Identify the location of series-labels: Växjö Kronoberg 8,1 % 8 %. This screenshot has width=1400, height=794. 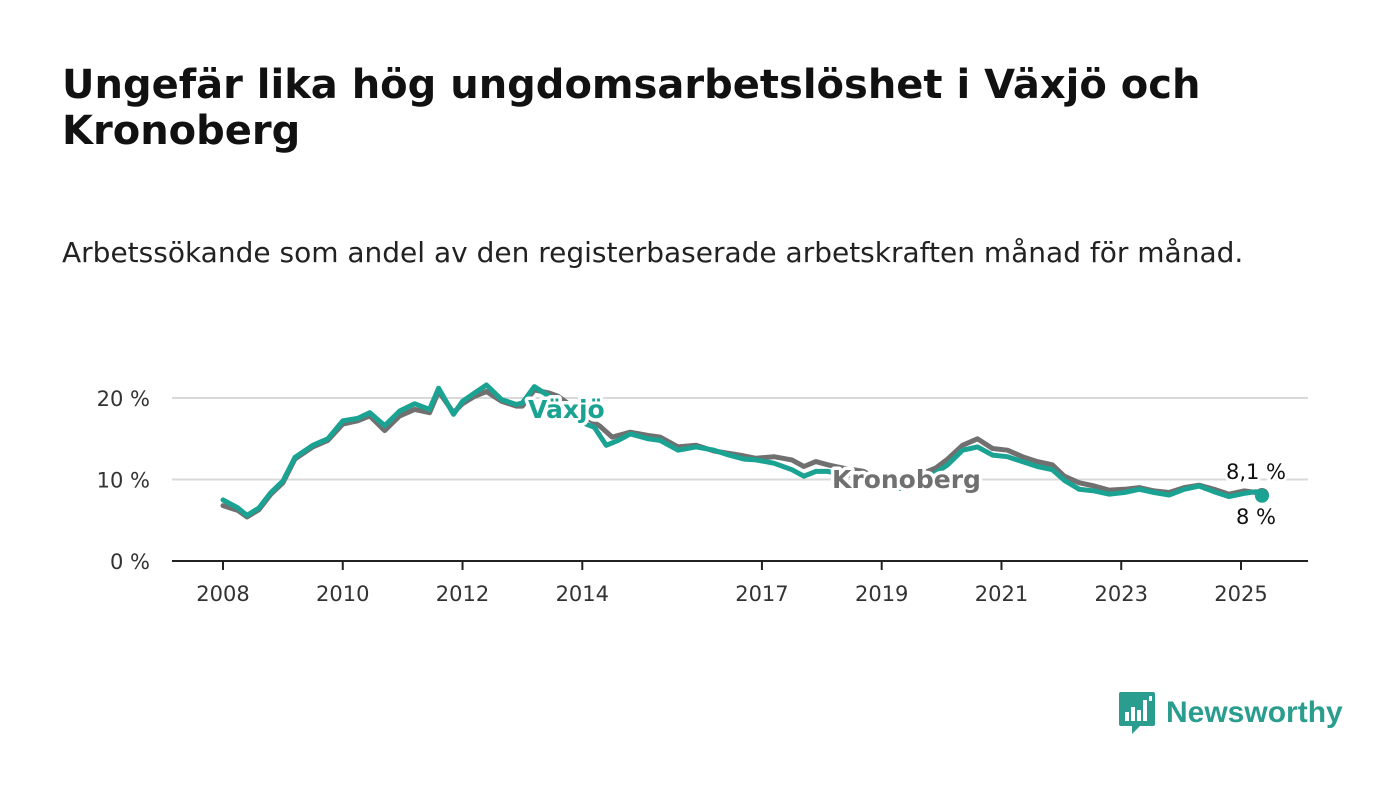
(907, 462).